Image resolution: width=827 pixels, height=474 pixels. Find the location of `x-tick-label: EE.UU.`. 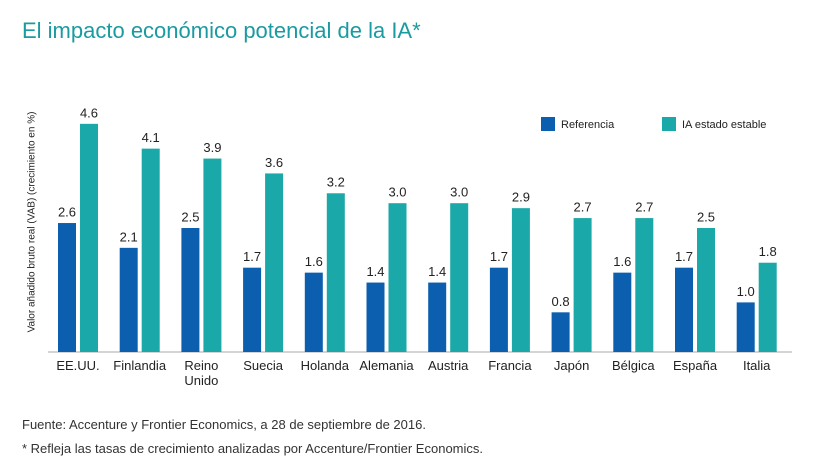

x-tick-label: EE.UU. is located at coordinates (78, 365).